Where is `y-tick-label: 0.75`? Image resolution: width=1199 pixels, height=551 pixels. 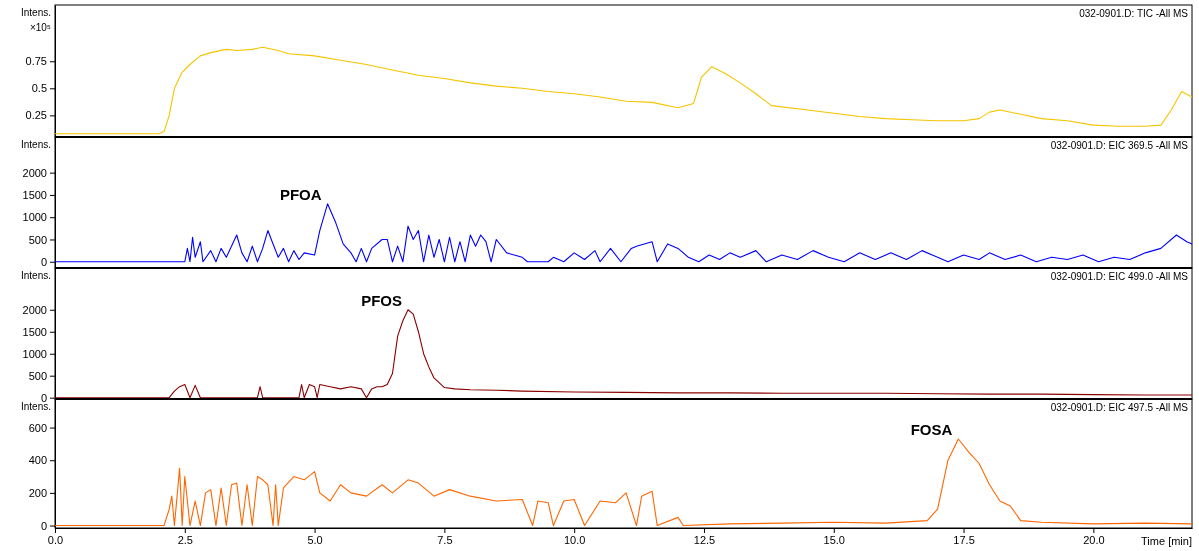 y-tick-label: 0.75 is located at coordinates (36, 61).